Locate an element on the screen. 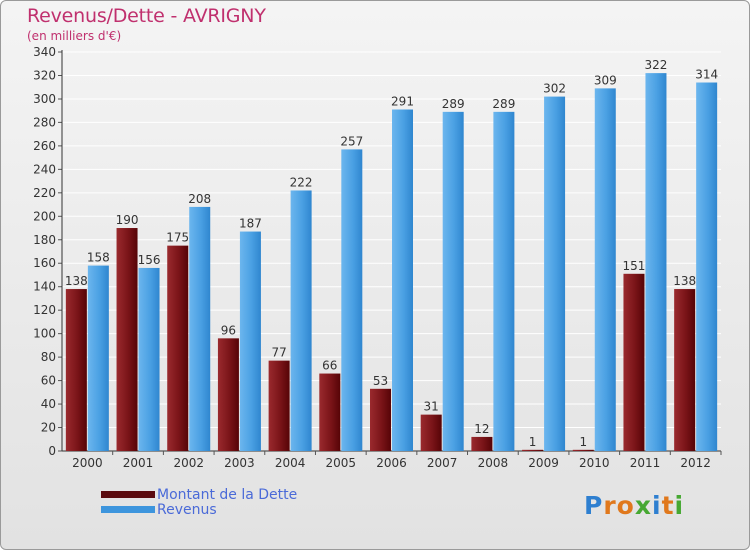 Image resolution: width=750 pixels, height=550 pixels. proxiti-logo: Proxiti is located at coordinates (634, 505).